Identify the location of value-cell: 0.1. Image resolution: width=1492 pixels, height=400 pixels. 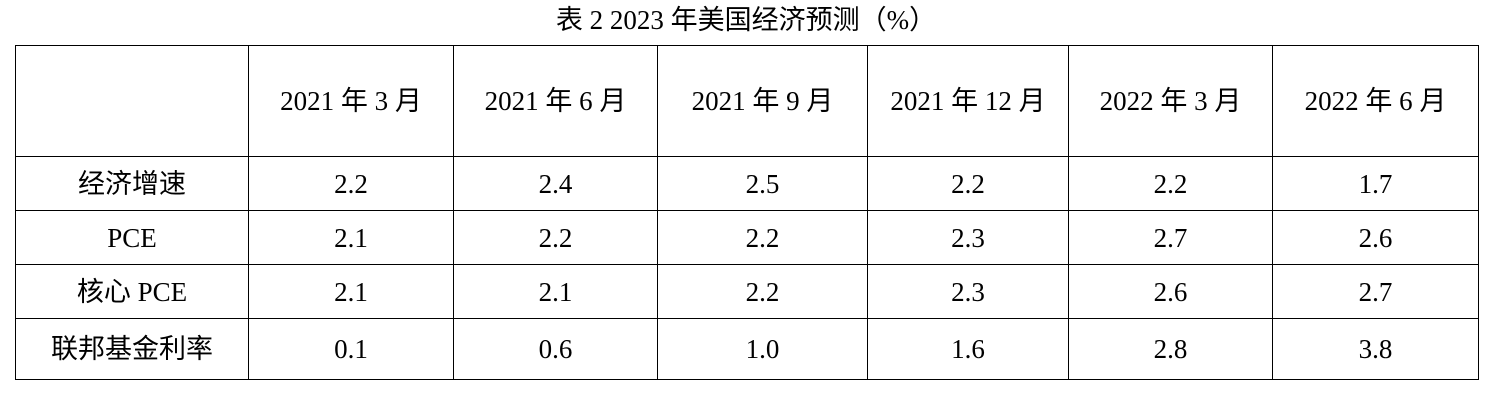
(351, 349).